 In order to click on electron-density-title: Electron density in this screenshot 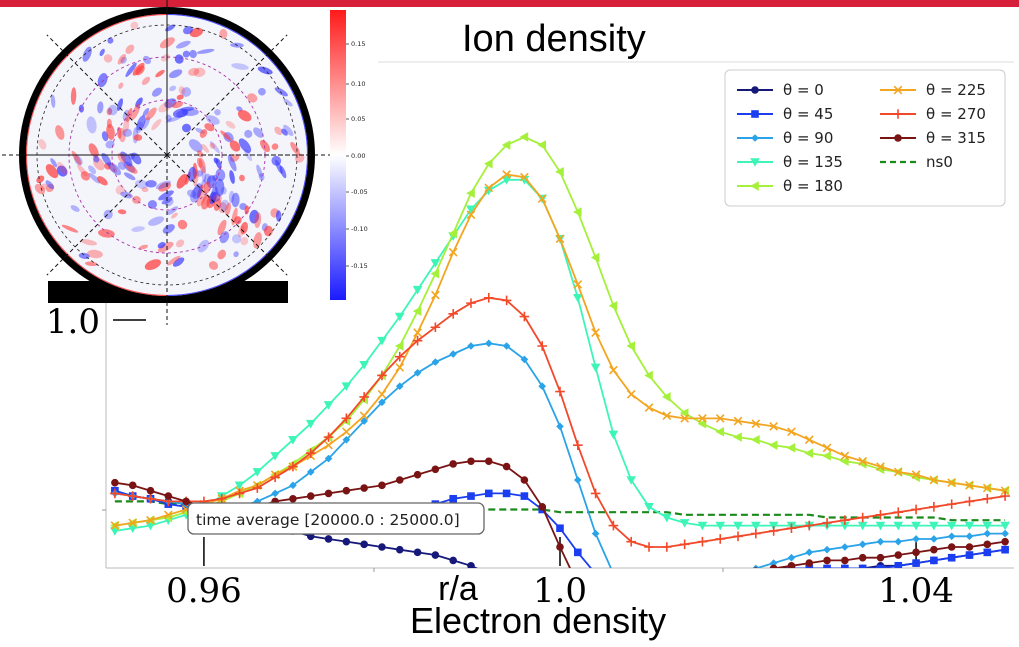, I will do `click(538, 621)`.